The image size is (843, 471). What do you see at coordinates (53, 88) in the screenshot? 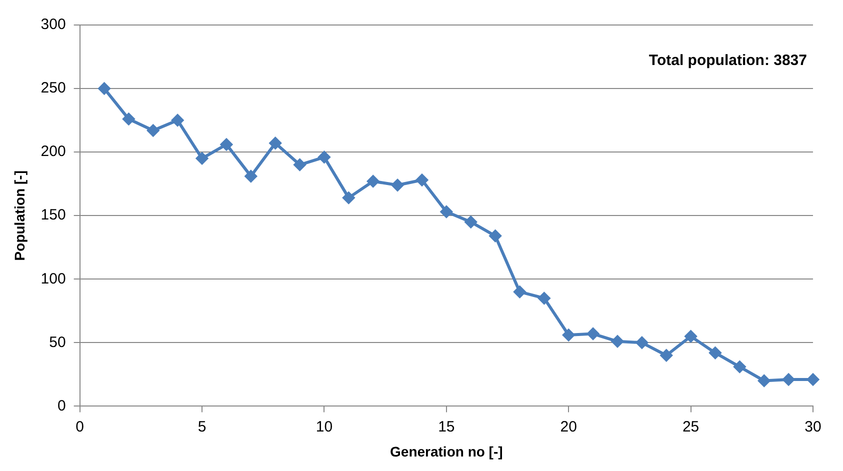
I see `y-tick-label: 250` at bounding box center [53, 88].